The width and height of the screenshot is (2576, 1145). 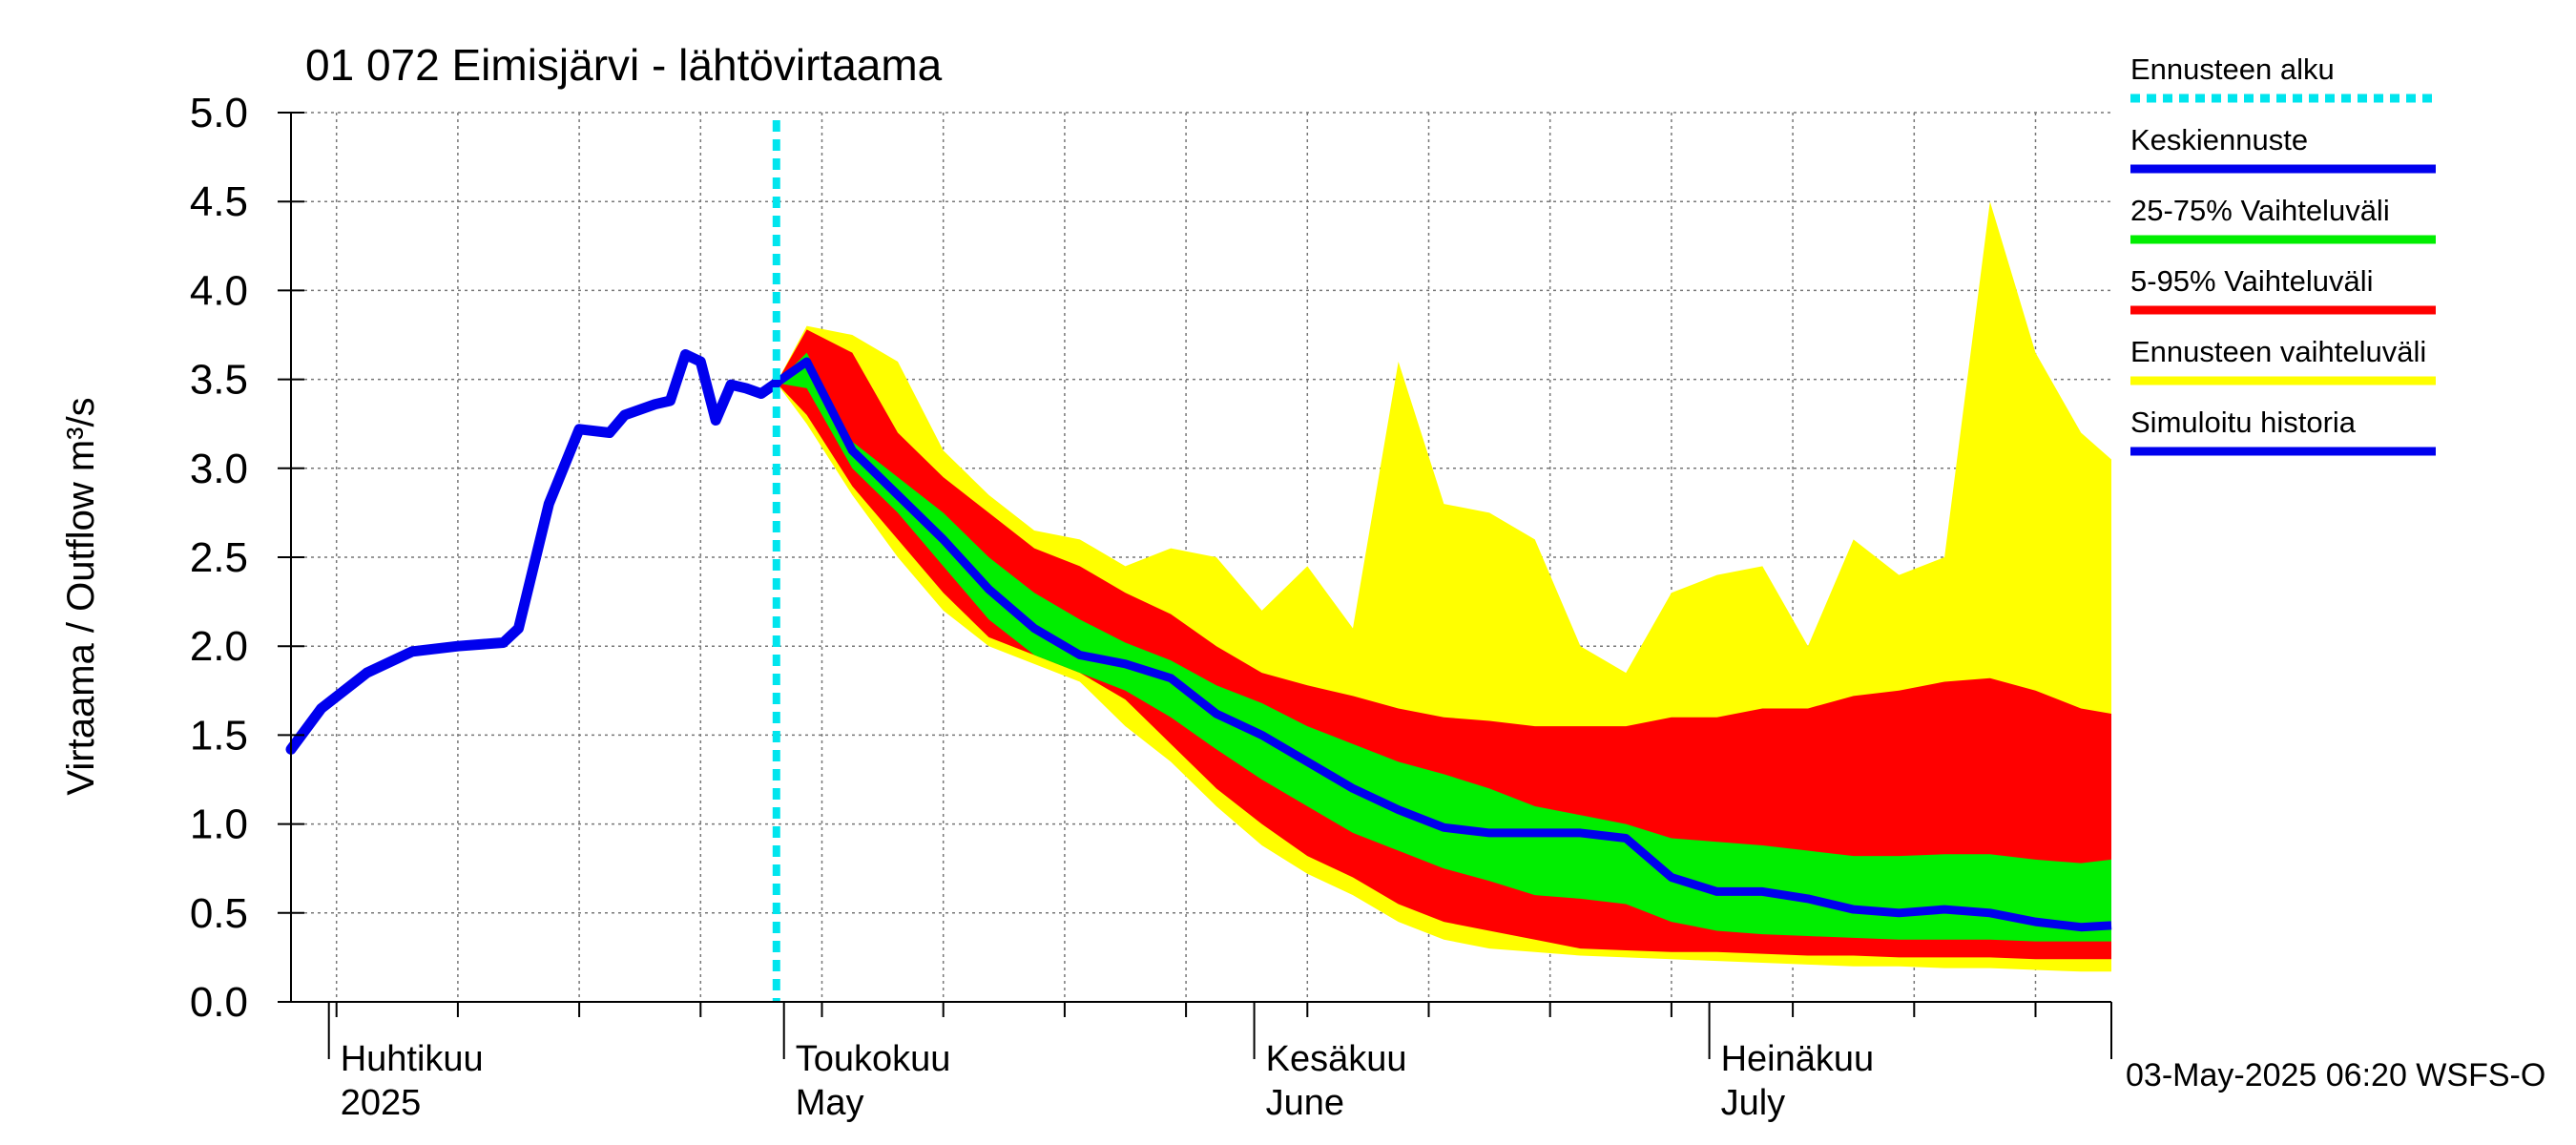 What do you see at coordinates (219, 380) in the screenshot?
I see `y-tick-label: 3.5` at bounding box center [219, 380].